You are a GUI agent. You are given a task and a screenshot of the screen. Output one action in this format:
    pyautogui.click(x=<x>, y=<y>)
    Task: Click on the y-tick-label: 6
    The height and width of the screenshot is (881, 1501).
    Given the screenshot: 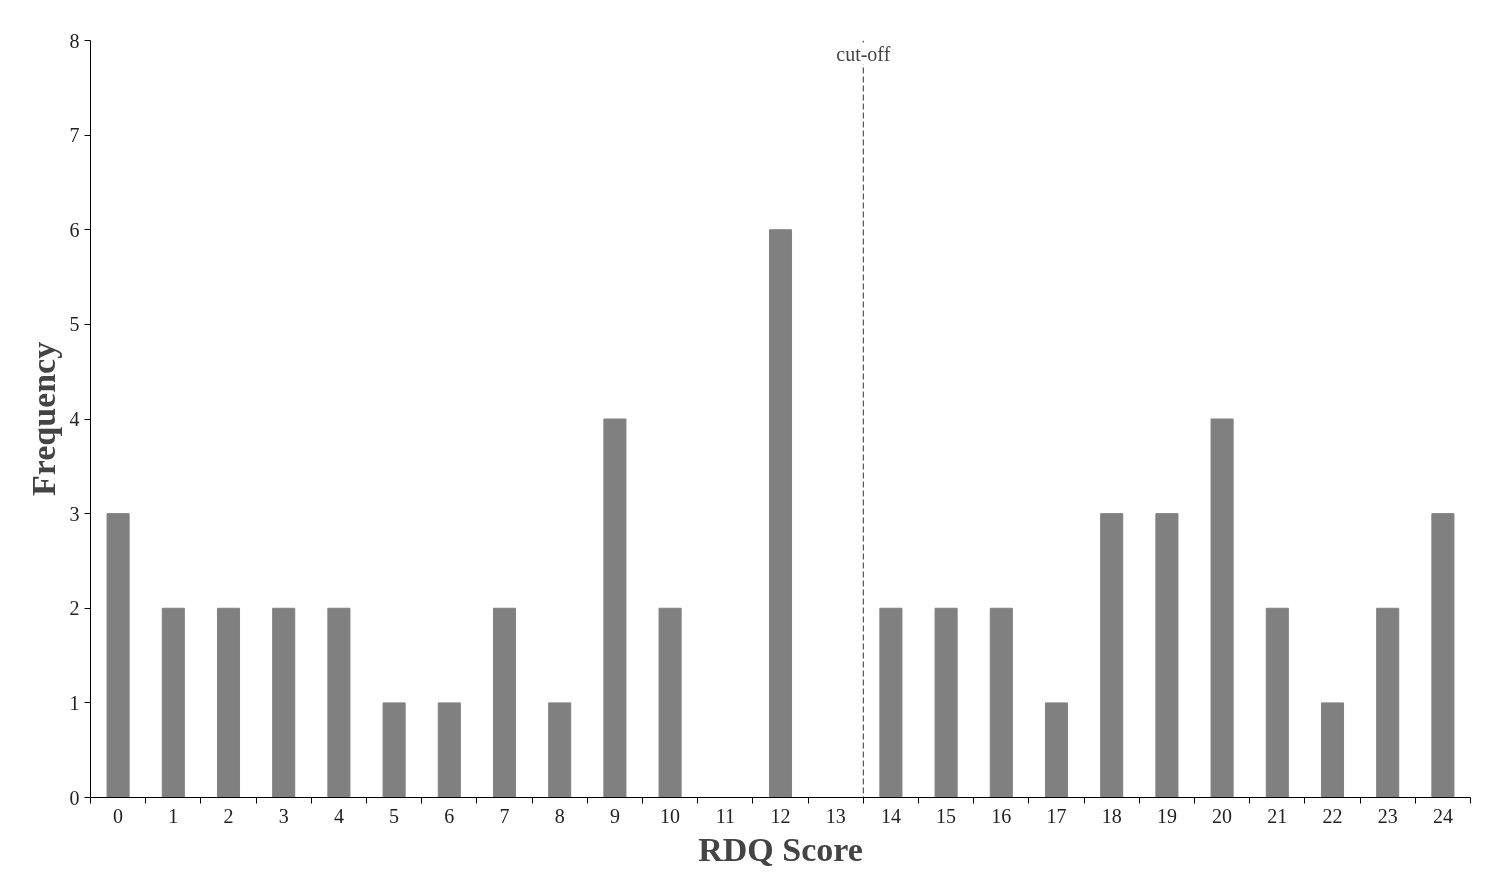 What is the action you would take?
    pyautogui.click(x=74, y=229)
    